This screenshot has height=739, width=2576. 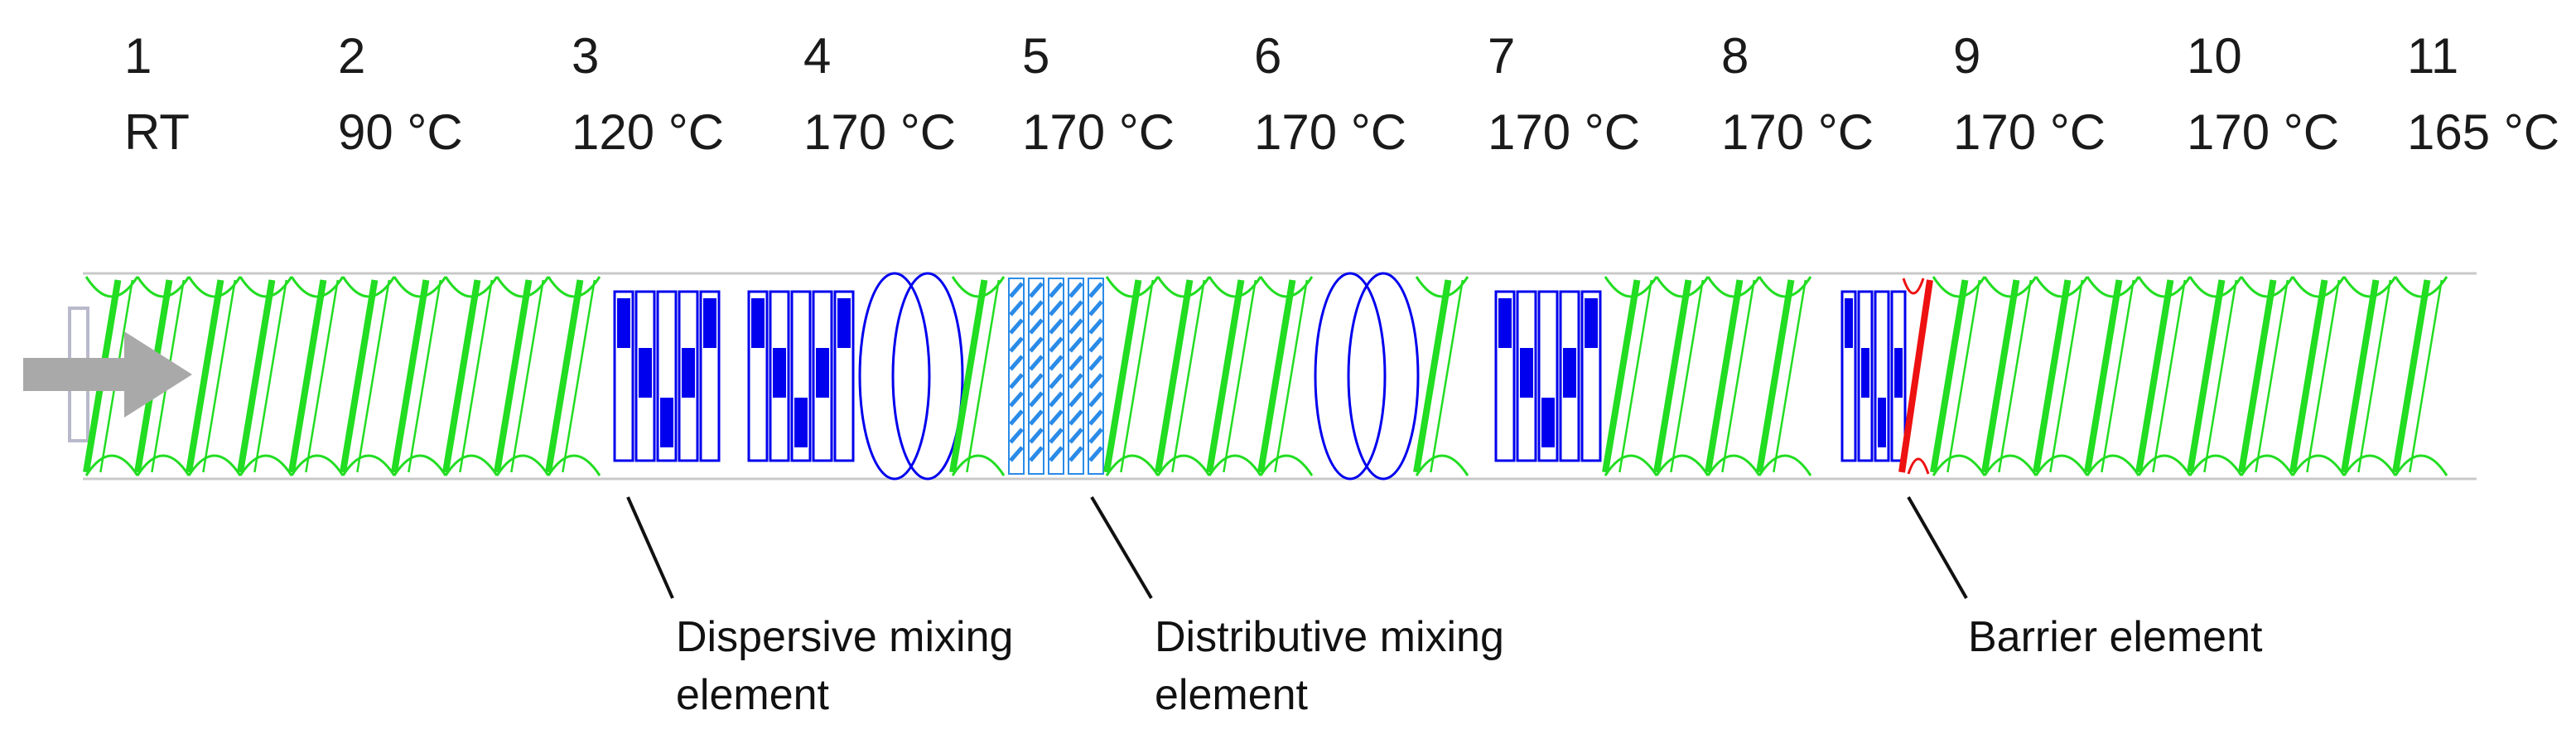 I want to click on zone-11: 11 165 °C, so click(x=2483, y=94).